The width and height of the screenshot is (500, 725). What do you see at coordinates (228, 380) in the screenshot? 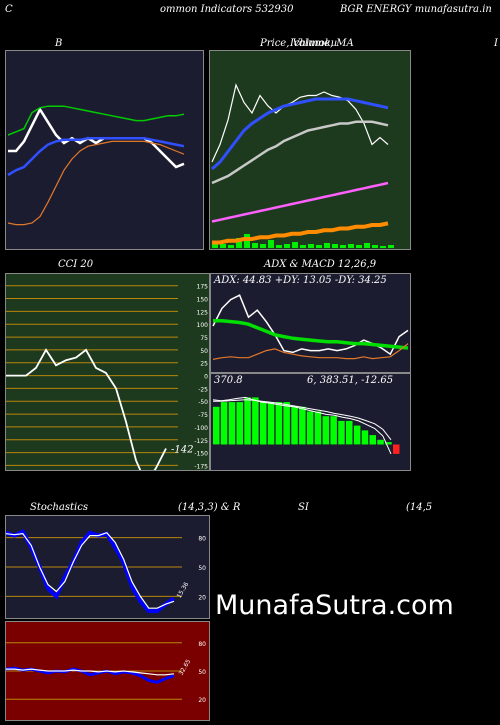
I see `macd-readout-left: 370.8` at bounding box center [228, 380].